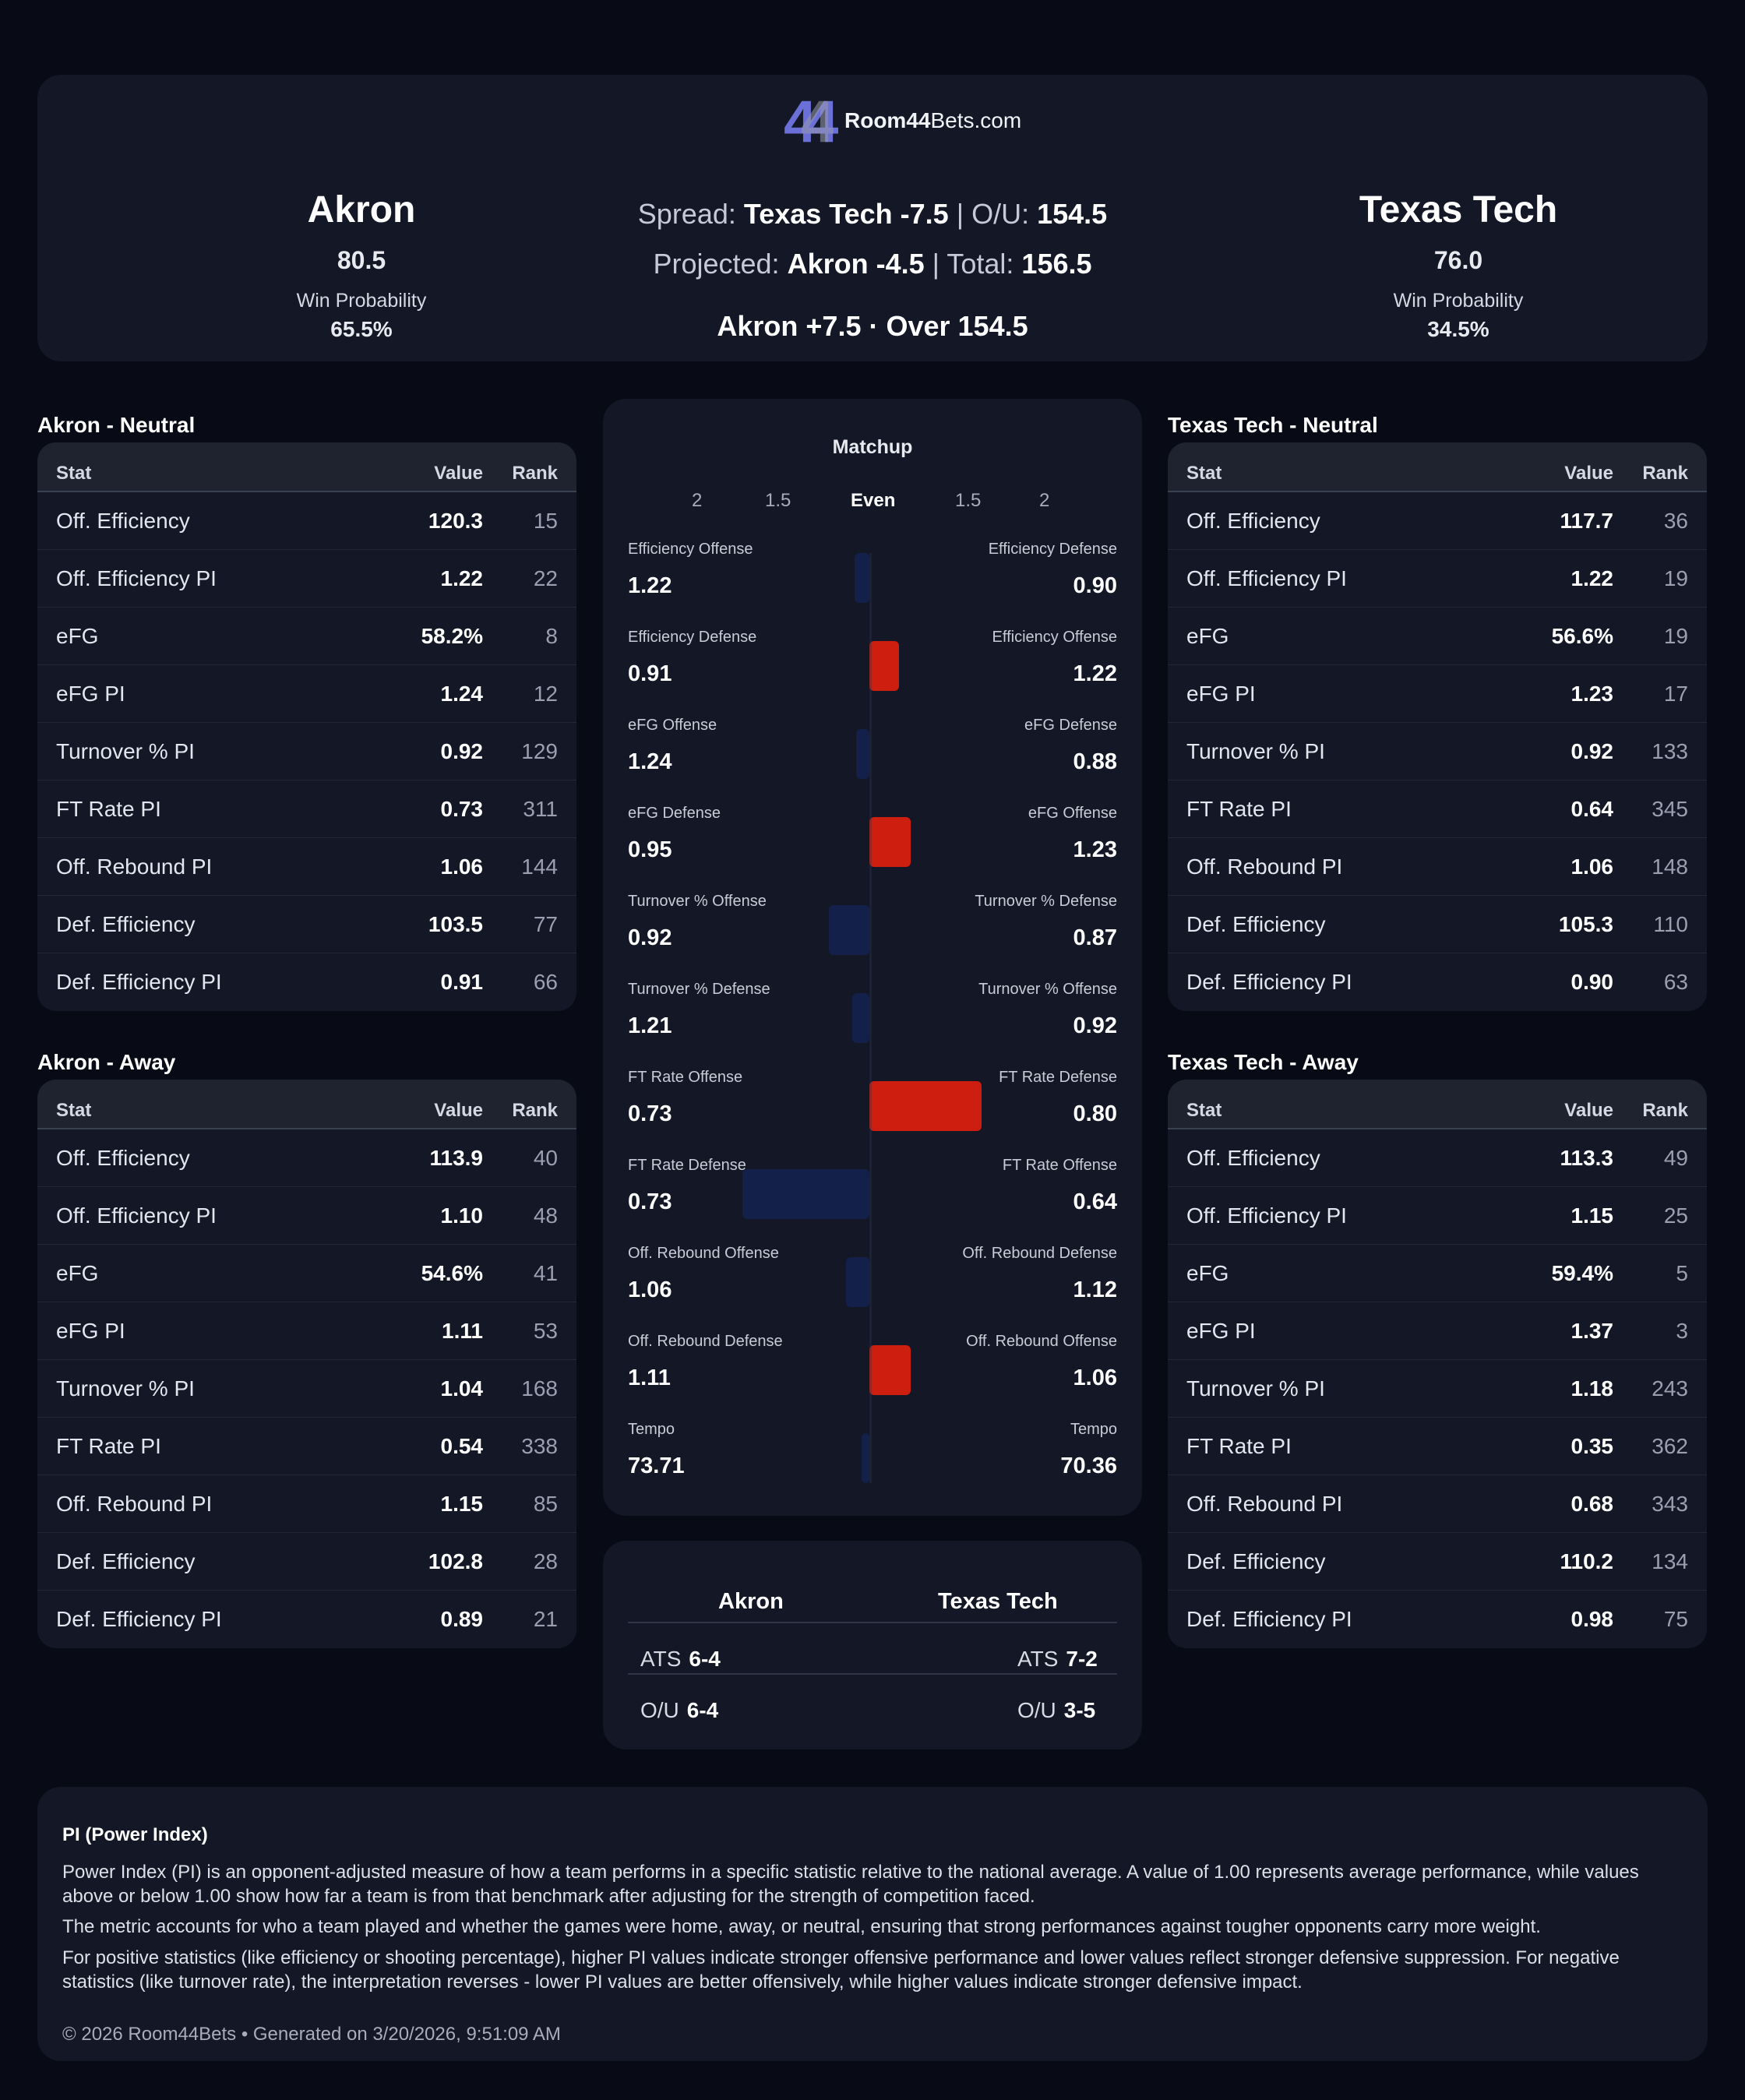  Describe the element at coordinates (545, 520) in the screenshot. I see `stat-rank: 15` at that location.